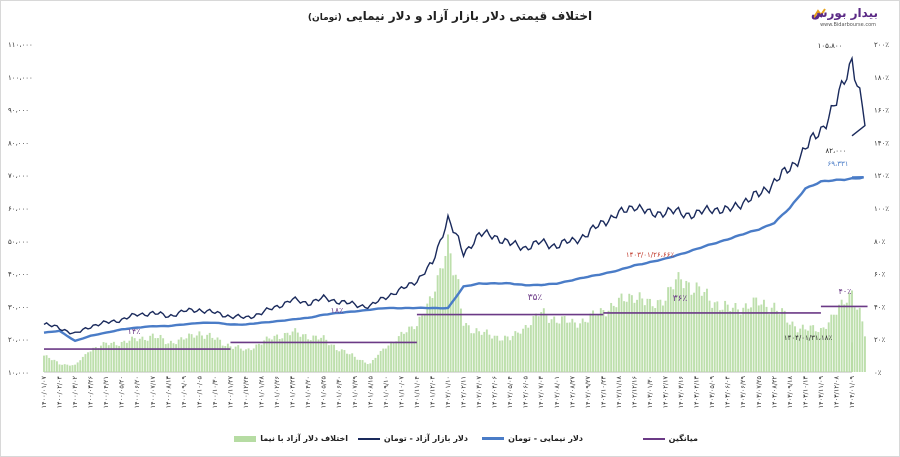  Describe the element at coordinates (836, 391) in the screenshot. I see `x-tick-label: ۱۴۰۳/۱۲/۰۸` at that location.